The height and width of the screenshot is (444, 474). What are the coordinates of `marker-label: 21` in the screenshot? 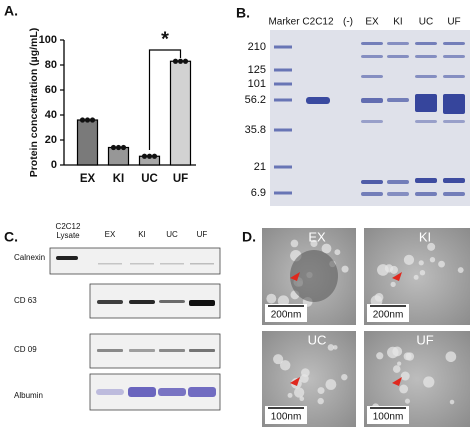 It's located at (260, 167).